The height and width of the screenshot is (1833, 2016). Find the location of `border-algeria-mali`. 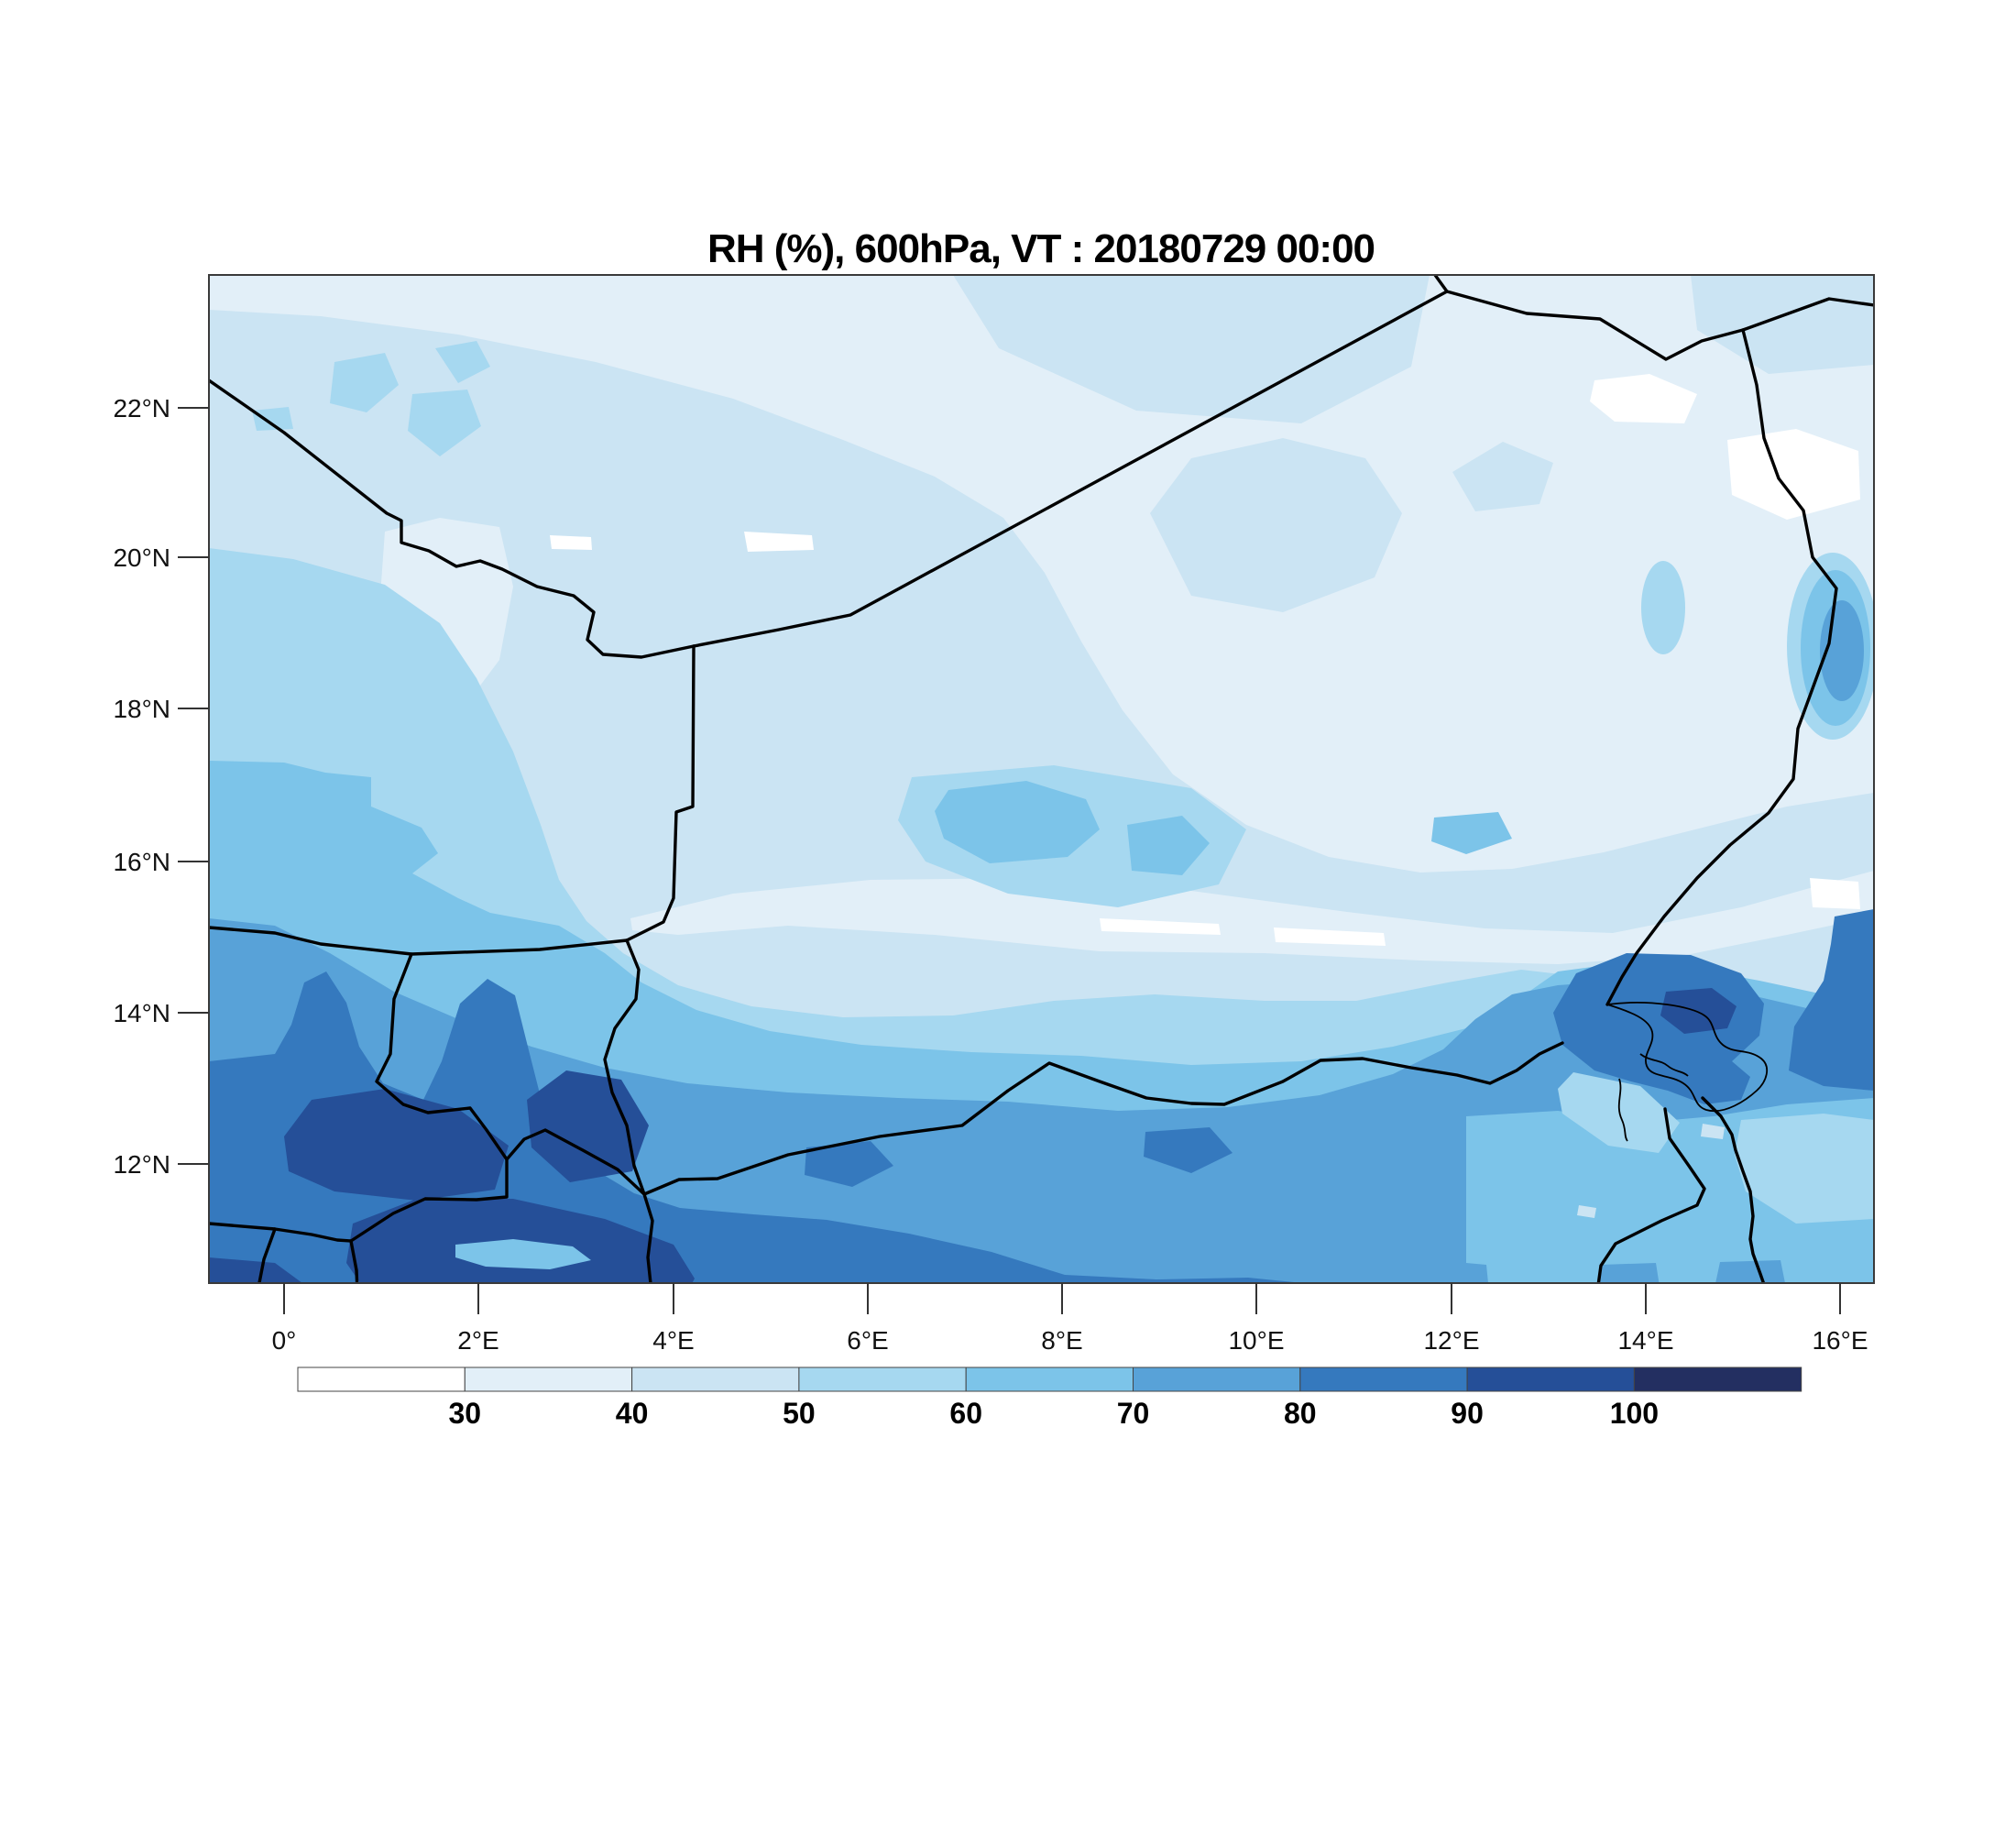

border-algeria-mali is located at coordinates (452, 519).